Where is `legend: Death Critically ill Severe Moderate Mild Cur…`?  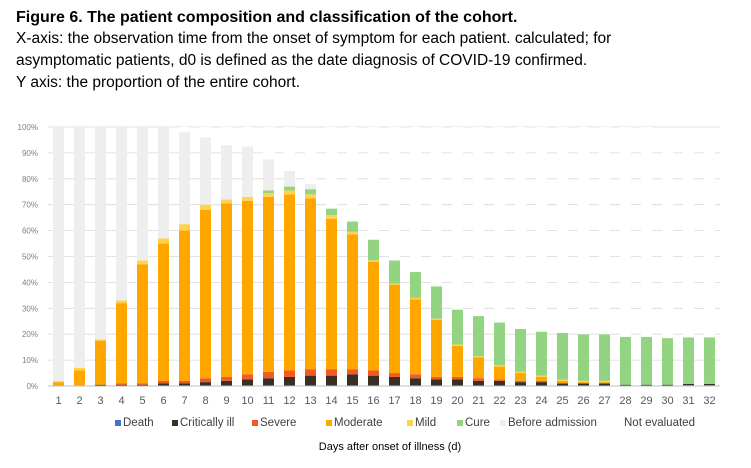
legend: Death Critically ill Severe Moderate Mild Cur… is located at coordinates (405, 423).